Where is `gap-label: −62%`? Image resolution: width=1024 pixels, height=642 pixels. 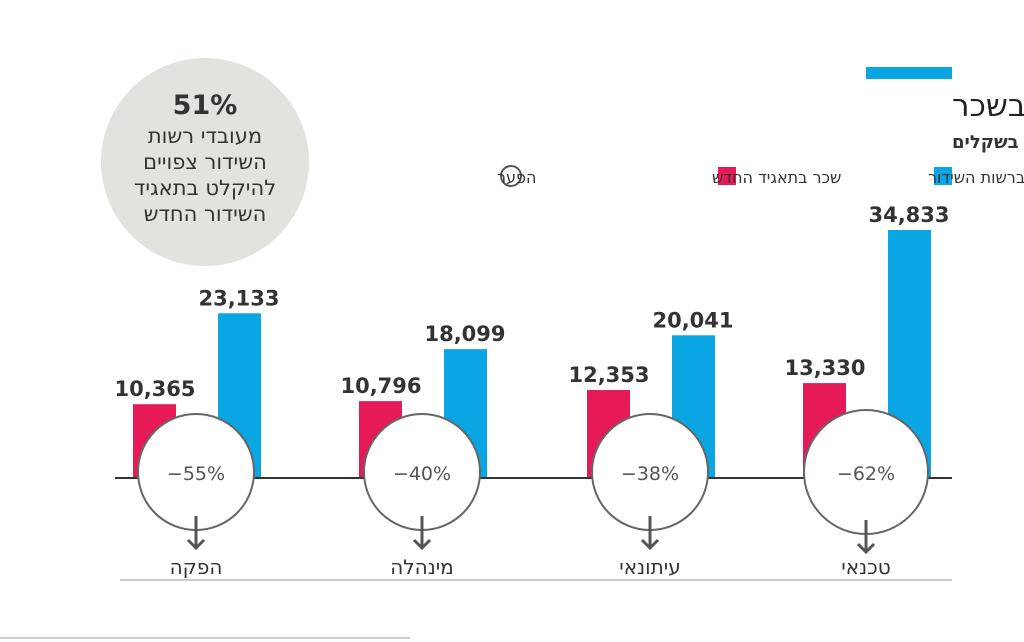
gap-label: −62% is located at coordinates (866, 474).